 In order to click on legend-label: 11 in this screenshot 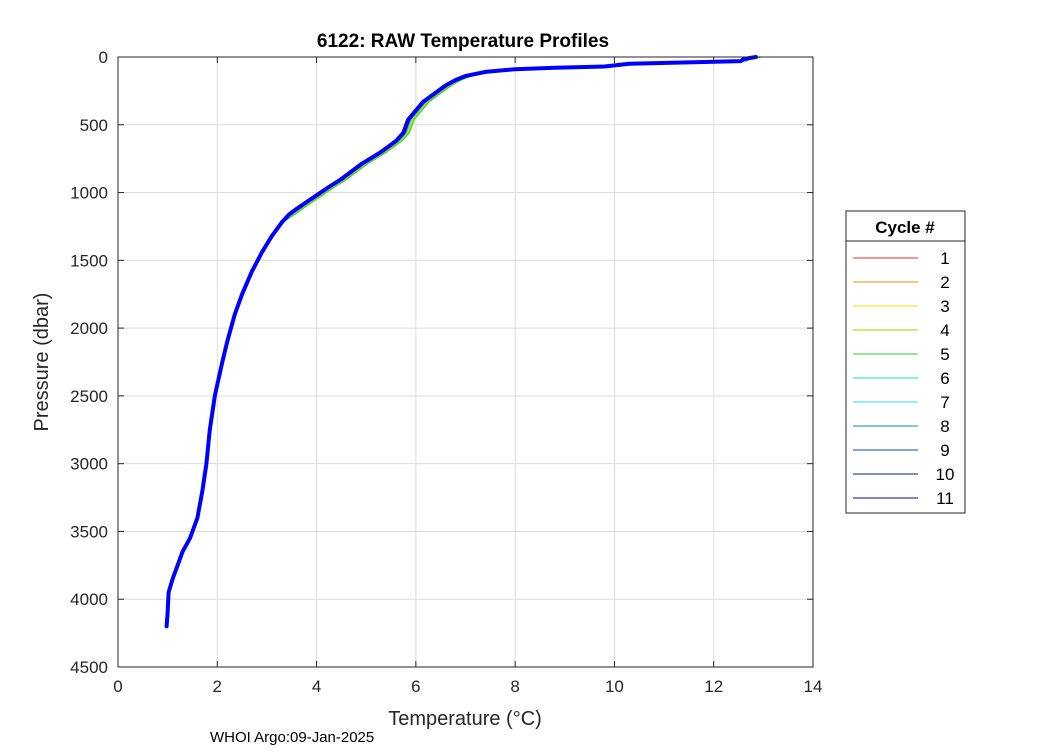, I will do `click(945, 498)`.